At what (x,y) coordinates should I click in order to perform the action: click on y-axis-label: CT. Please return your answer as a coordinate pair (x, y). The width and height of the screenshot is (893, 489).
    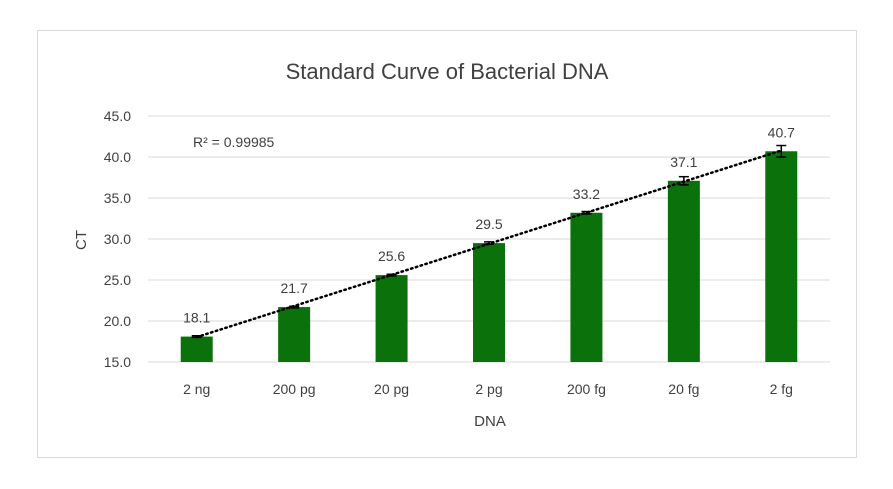
    Looking at the image, I should click on (81, 240).